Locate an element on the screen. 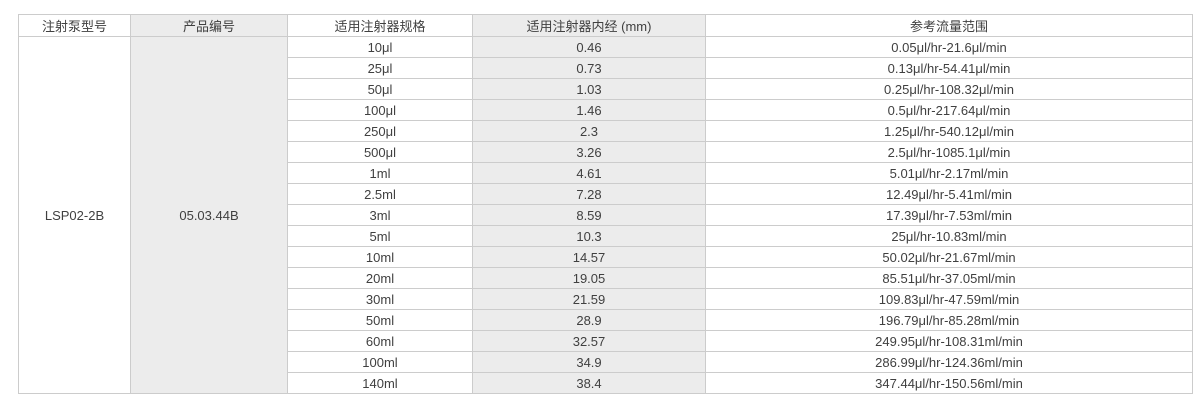  table-row: 30ml 21.59 109.83μl/hr-47.59ml/min is located at coordinates (606, 299).